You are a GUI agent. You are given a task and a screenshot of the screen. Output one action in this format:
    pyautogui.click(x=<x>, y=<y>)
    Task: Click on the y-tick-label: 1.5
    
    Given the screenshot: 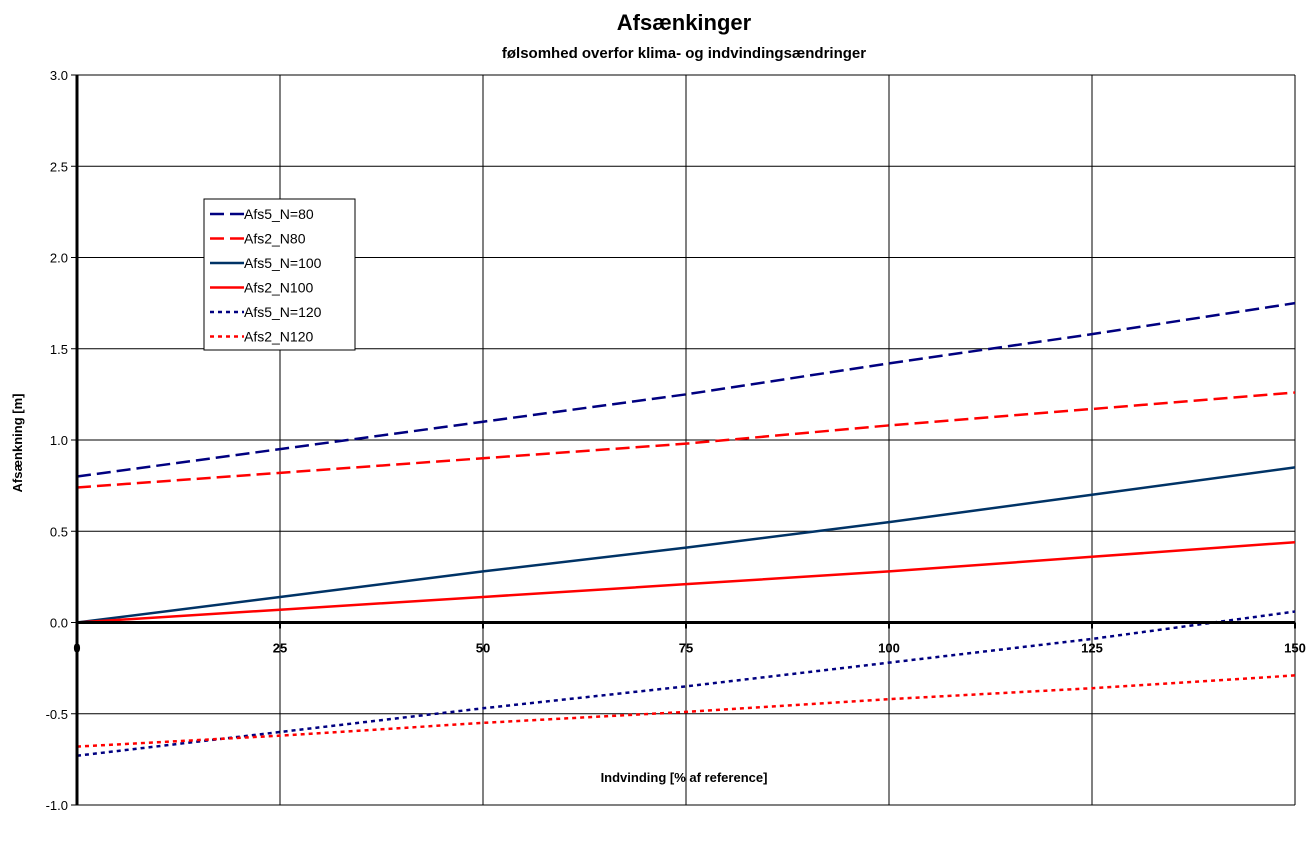 What is the action you would take?
    pyautogui.click(x=59, y=349)
    